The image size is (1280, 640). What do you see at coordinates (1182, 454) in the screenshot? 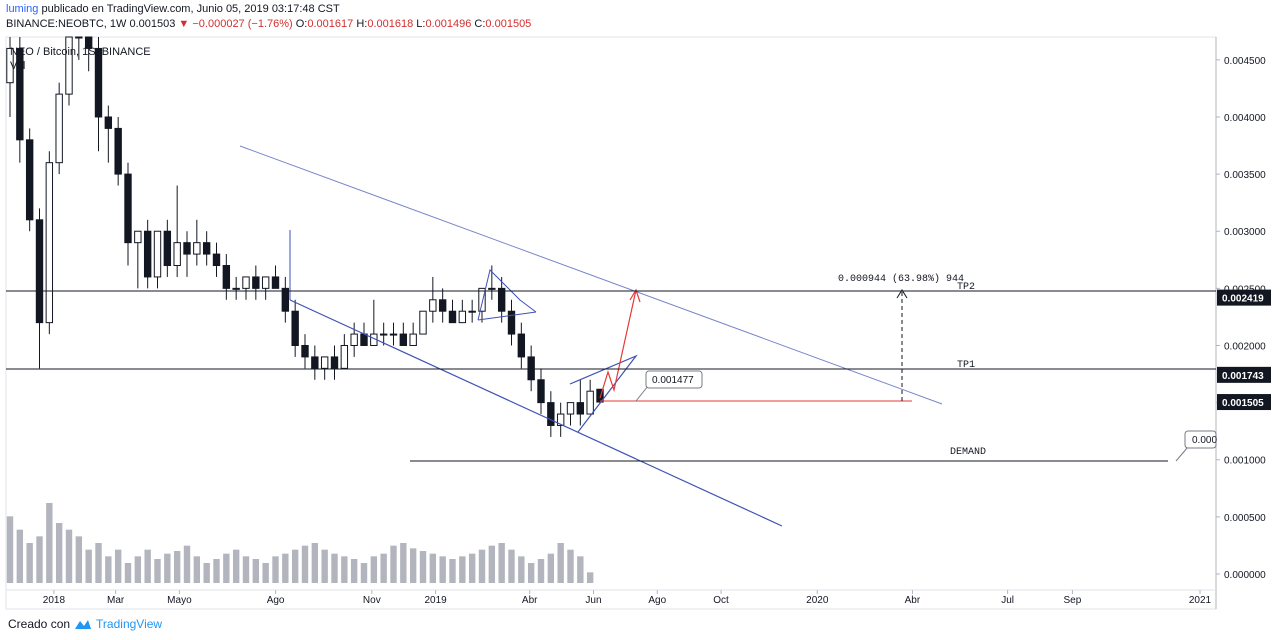
I see `callout-right-pointer` at bounding box center [1182, 454].